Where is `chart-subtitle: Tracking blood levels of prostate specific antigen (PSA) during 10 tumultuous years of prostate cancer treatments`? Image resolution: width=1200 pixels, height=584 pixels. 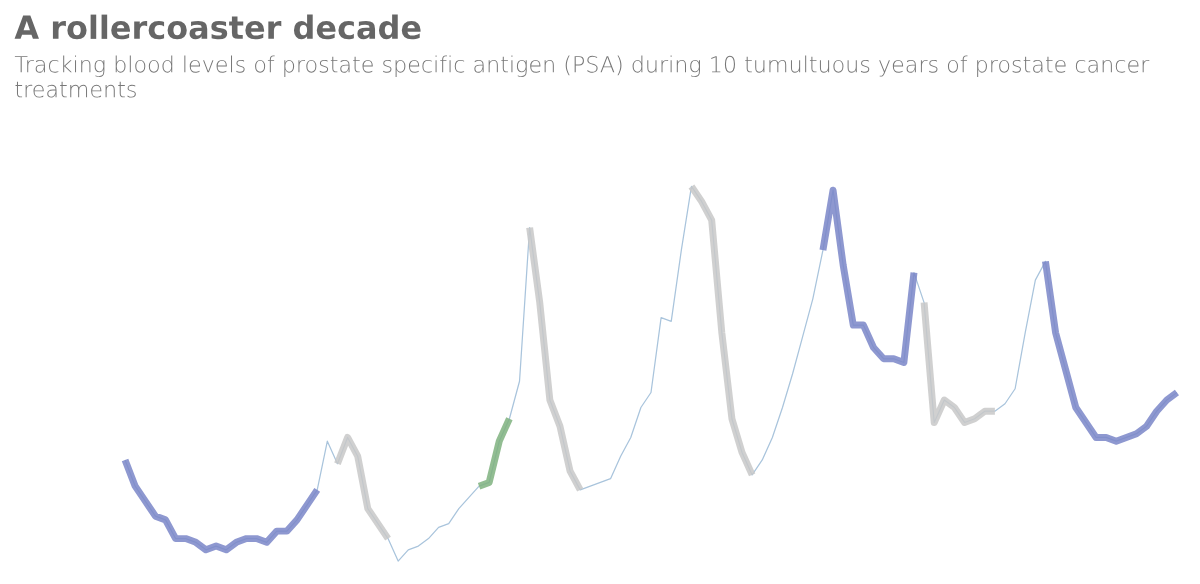 chart-subtitle: Tracking blood levels of prostate specific antigen (PSA) during 10 tumultuous years of prostate cancer treatments is located at coordinates (582, 76).